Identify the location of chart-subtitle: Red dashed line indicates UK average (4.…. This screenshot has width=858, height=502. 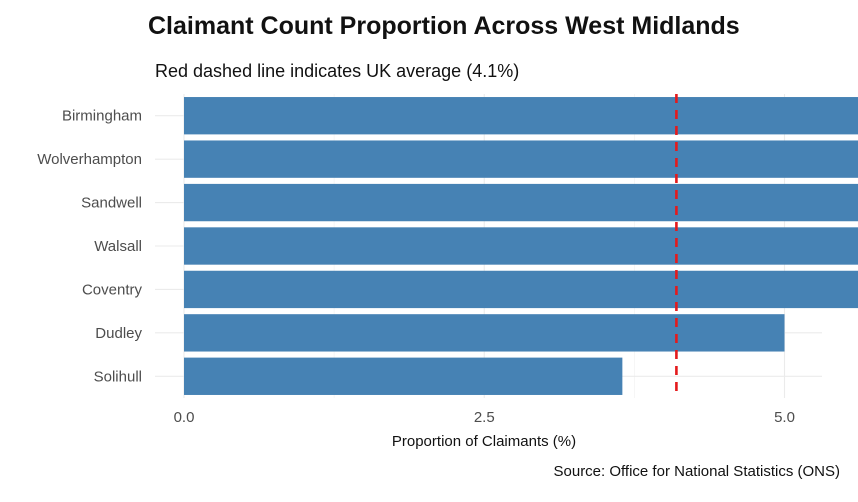
(337, 71).